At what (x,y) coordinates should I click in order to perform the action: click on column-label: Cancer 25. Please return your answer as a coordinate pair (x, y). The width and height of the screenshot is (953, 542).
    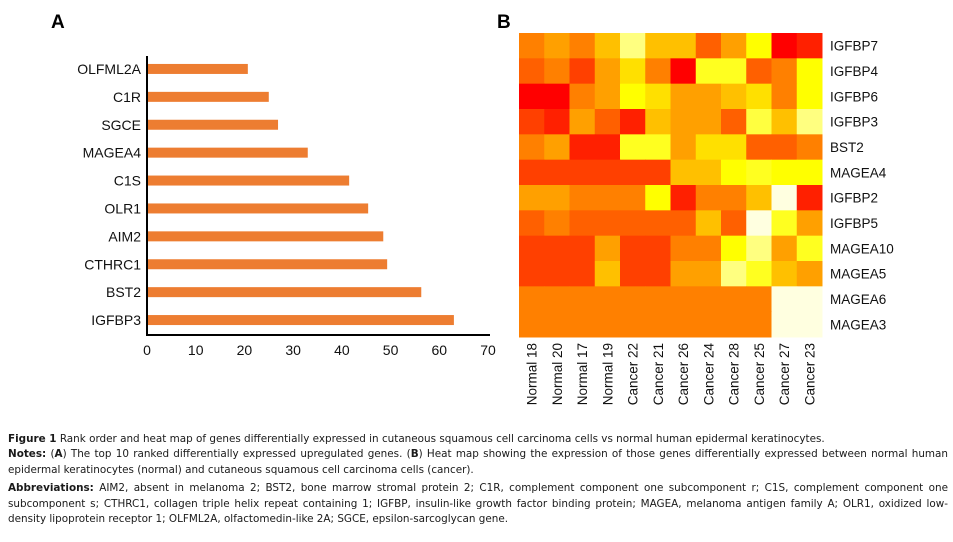
    Looking at the image, I should click on (759, 374).